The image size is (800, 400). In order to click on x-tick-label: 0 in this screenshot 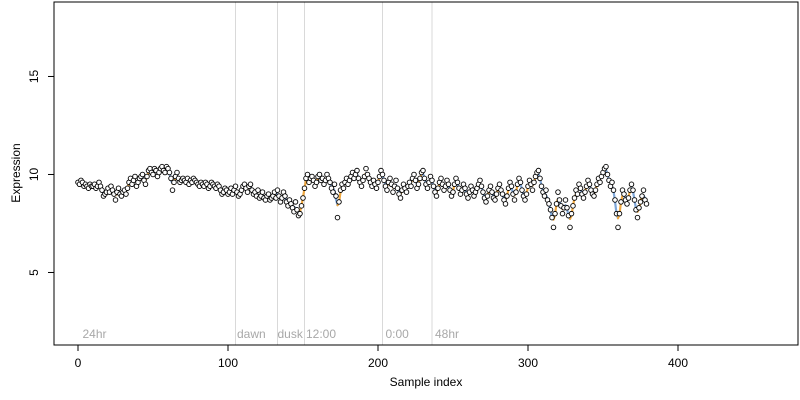, I will do `click(78, 363)`.